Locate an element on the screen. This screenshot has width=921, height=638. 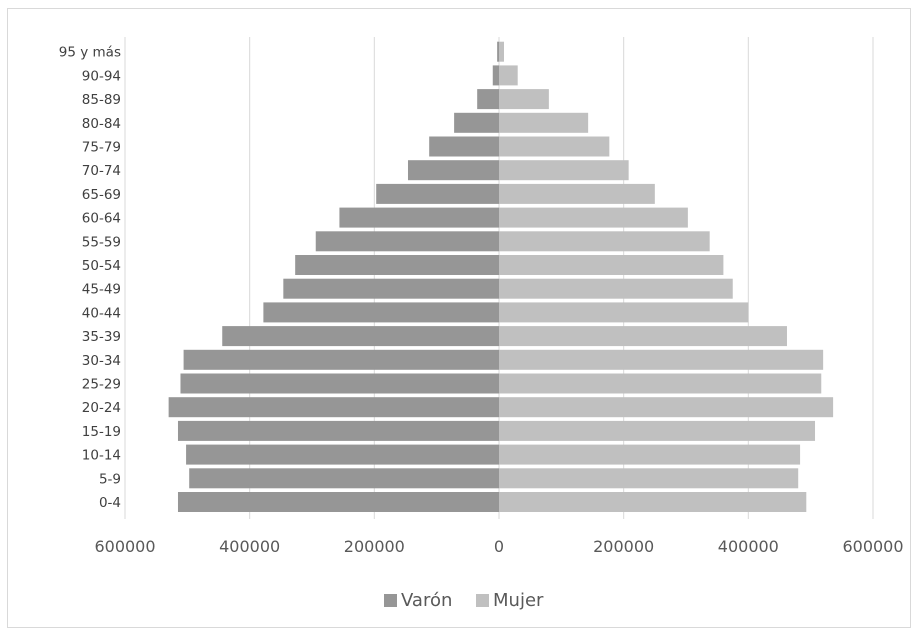
legend-label-varon: Varón is located at coordinates (426, 600).